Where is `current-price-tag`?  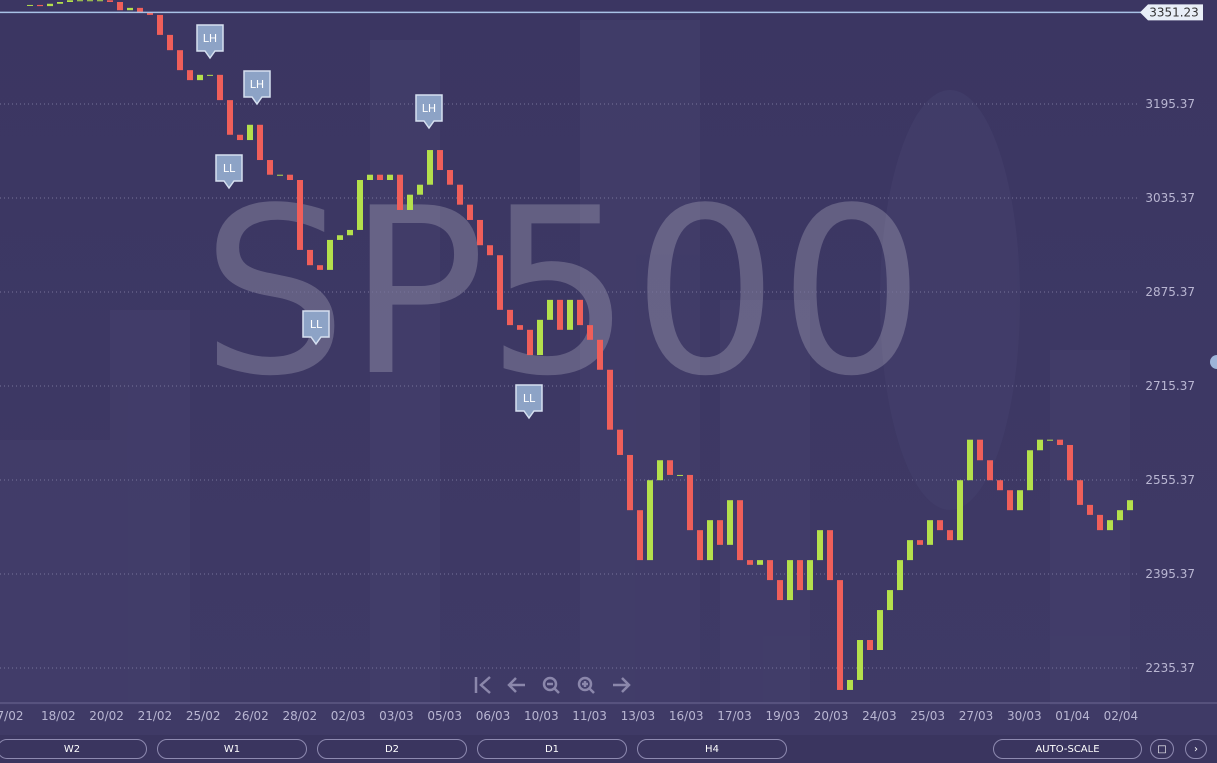
current-price-tag is located at coordinates (1171, 12).